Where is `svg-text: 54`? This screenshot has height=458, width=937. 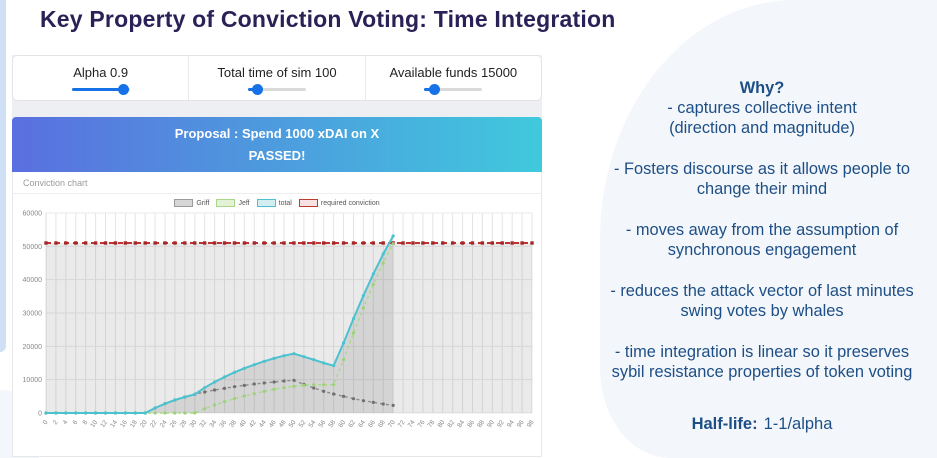
svg-text: 54 is located at coordinates (313, 424).